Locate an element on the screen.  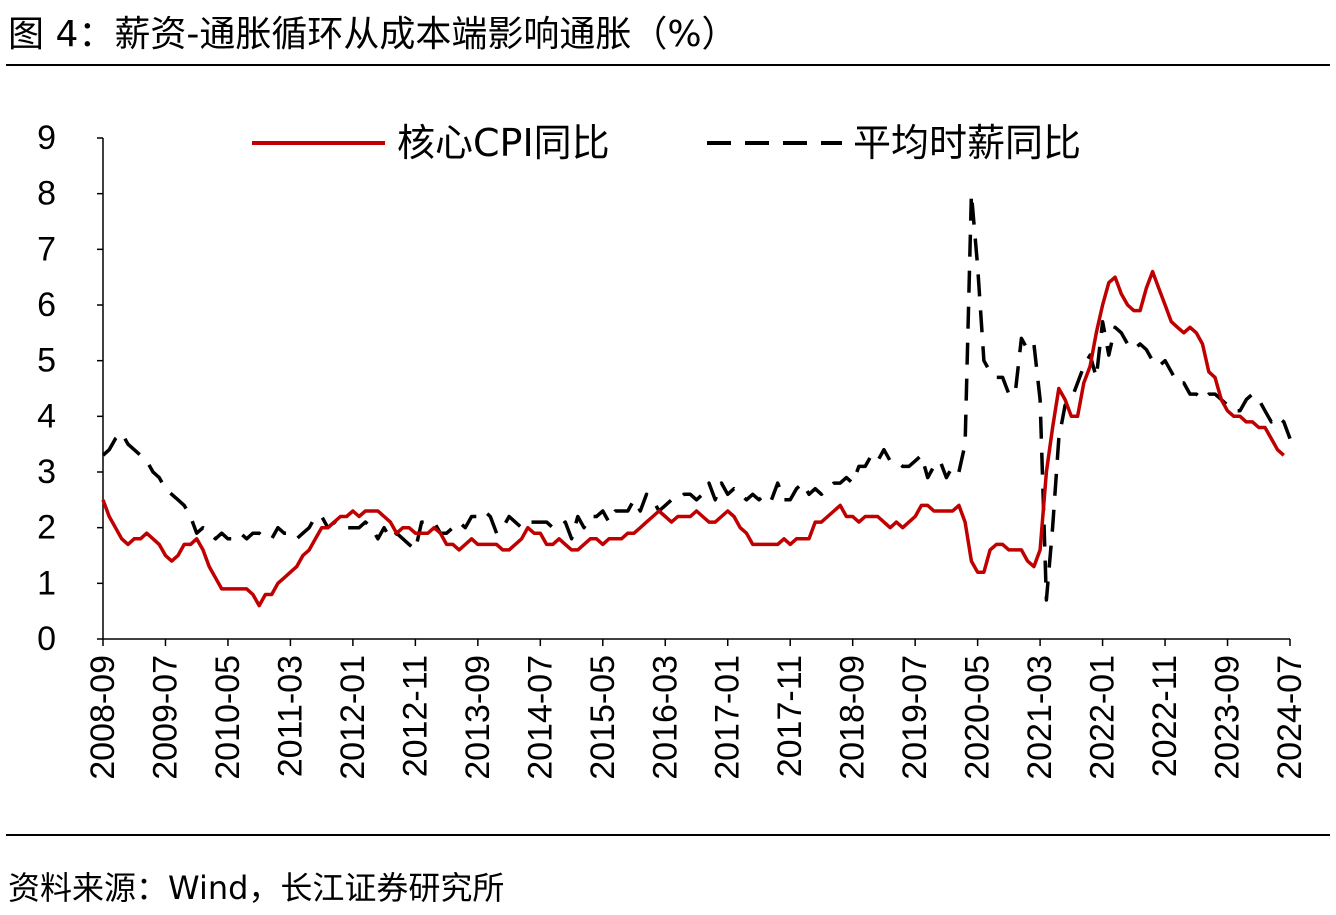
y-tick-label: 3 is located at coordinates (46, 472).